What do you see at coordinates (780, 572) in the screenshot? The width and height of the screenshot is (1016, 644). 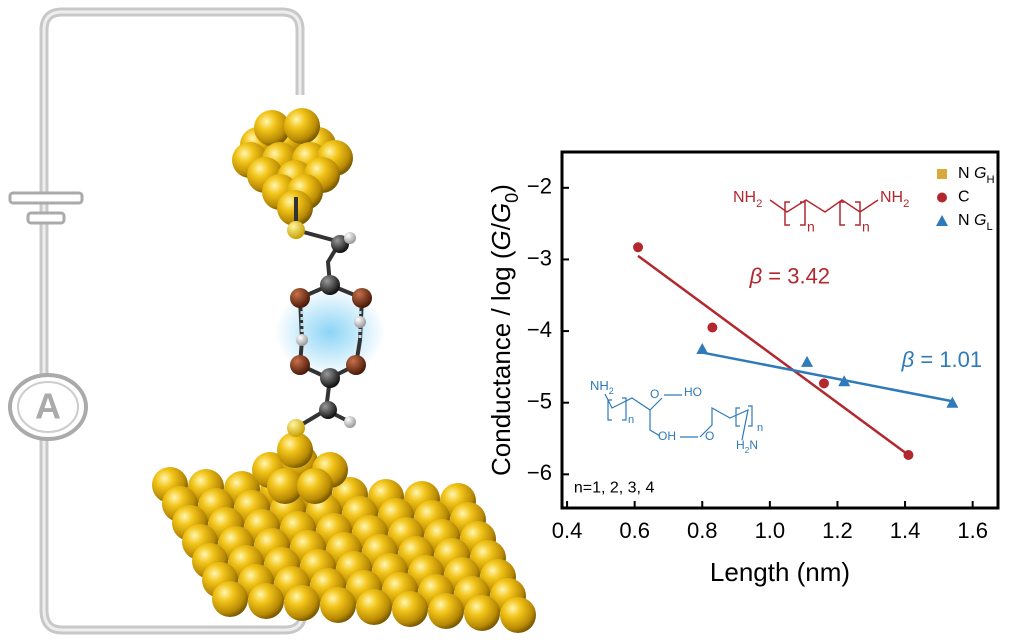 I see `x-axis-label: Length (nm)` at bounding box center [780, 572].